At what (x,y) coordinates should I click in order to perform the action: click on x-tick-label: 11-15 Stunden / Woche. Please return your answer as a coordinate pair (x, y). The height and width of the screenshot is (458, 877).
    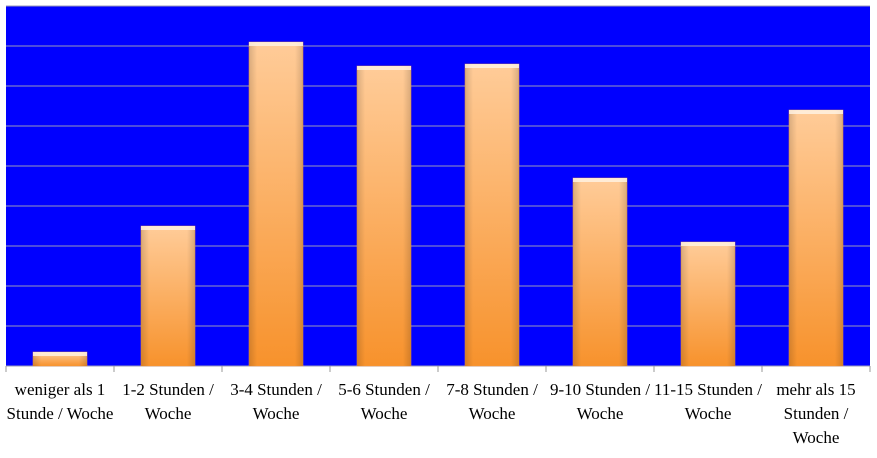
    Looking at the image, I should click on (708, 401).